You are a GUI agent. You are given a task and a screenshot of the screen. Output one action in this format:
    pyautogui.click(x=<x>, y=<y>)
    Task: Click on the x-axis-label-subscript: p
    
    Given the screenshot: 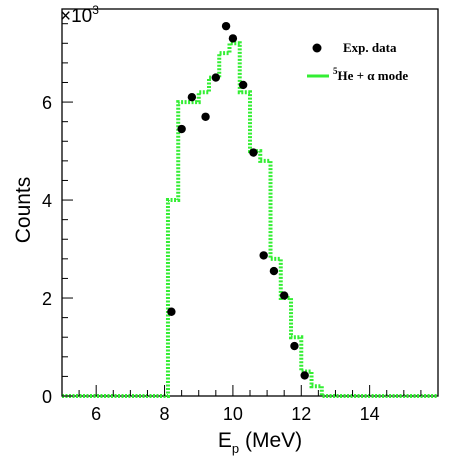 What is the action you would take?
    pyautogui.click(x=235, y=448)
    